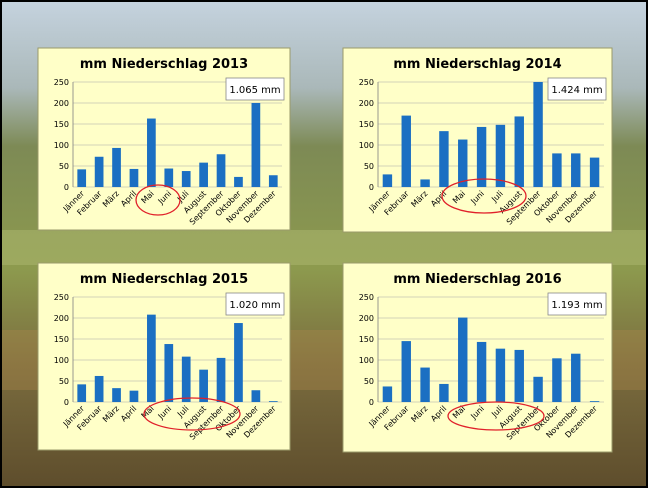 Image resolution: width=648 pixels, height=488 pixels. Describe the element at coordinates (164, 64) in the screenshot. I see `chart-title: mm Niederschlag 2013` at that location.